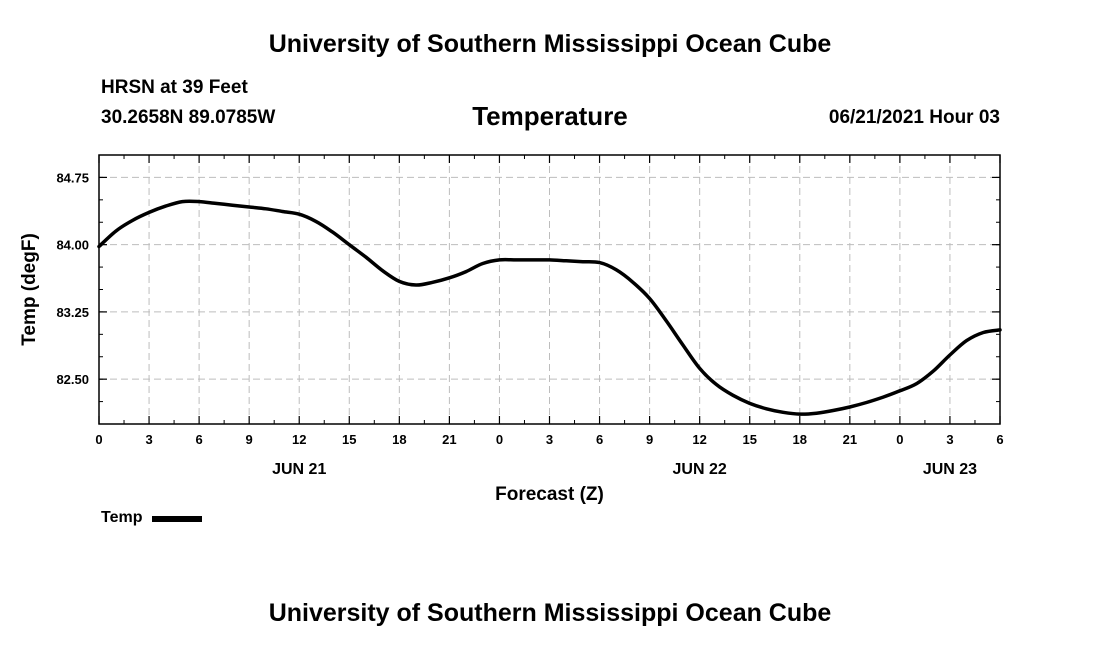  I want to click on day-label: JUN 21, so click(299, 469).